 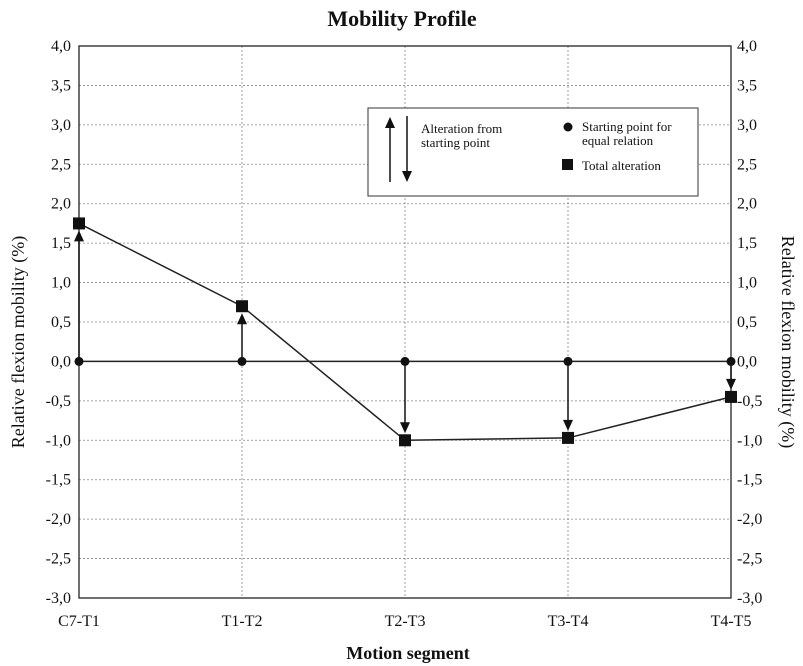 I want to click on y-tick-label-right: -3,0, so click(x=749, y=598).